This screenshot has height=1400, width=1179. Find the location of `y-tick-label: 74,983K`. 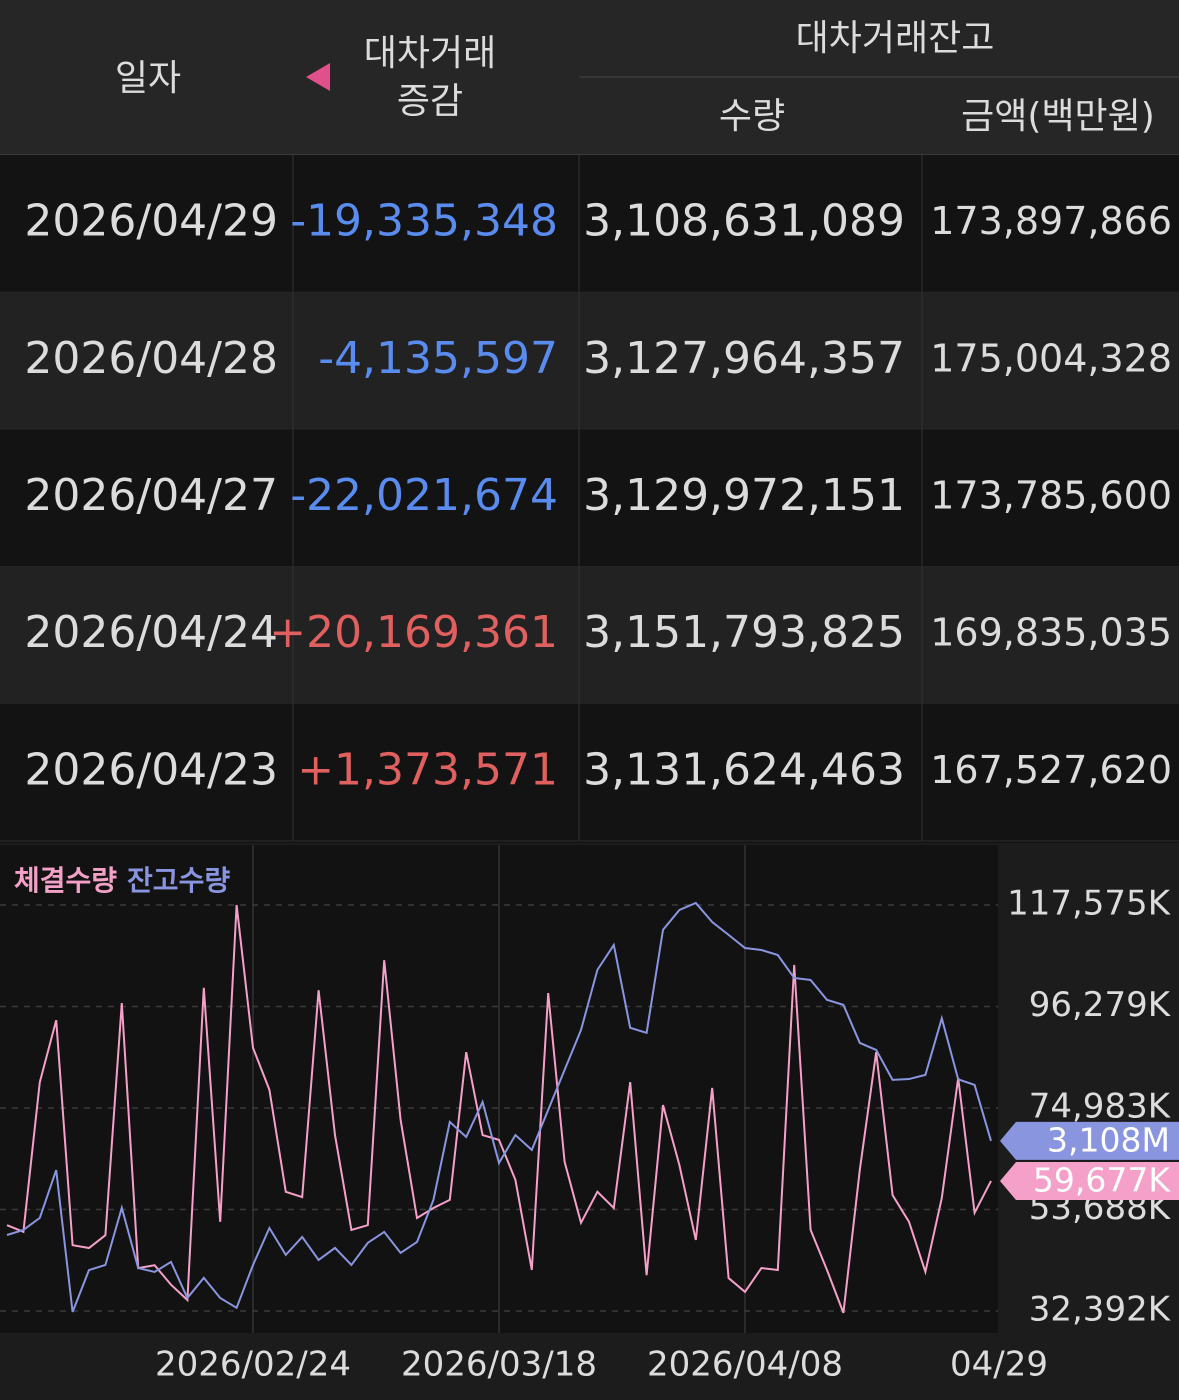

y-tick-label: 74,983K is located at coordinates (1100, 1107).